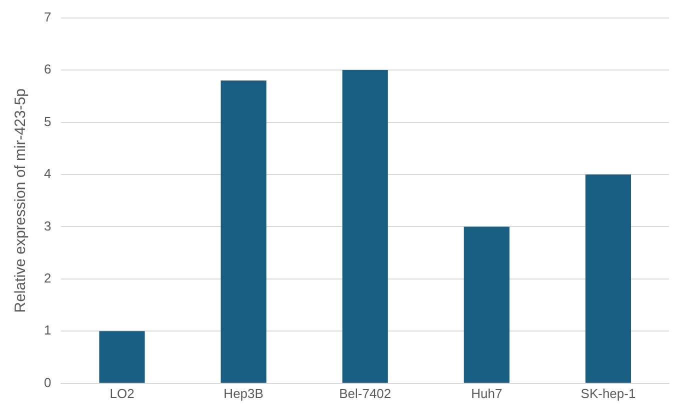 This screenshot has height=411, width=677. What do you see at coordinates (608, 393) in the screenshot?
I see `x-tick-label: SK-hep-1` at bounding box center [608, 393].